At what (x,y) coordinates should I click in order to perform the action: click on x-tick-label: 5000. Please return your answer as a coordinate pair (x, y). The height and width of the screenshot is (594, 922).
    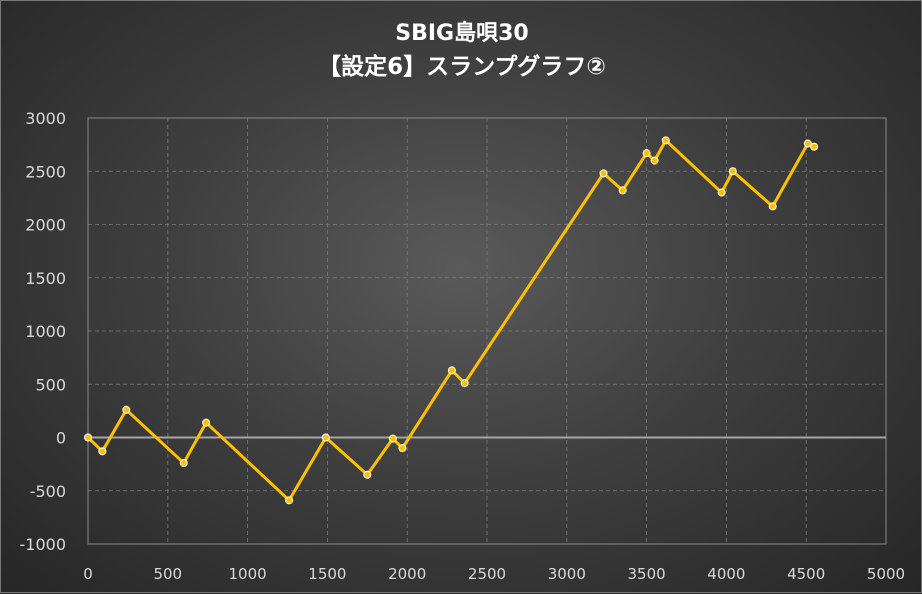
    Looking at the image, I should click on (886, 574).